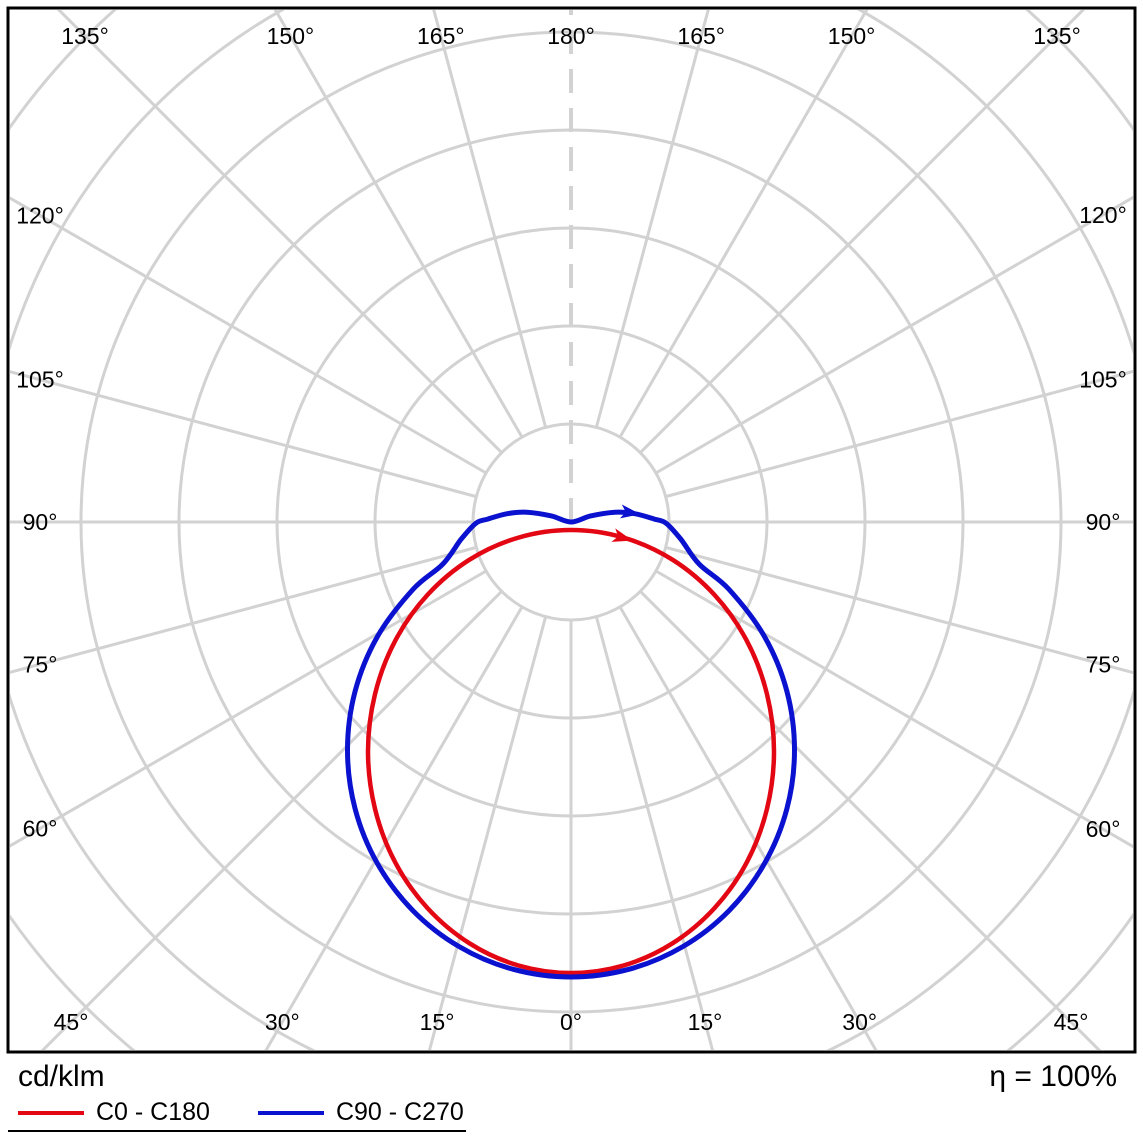 This screenshot has height=1143, width=1143. Describe the element at coordinates (399, 1112) in the screenshot. I see `legend-label-c90-c270: C90 - C270` at that location.